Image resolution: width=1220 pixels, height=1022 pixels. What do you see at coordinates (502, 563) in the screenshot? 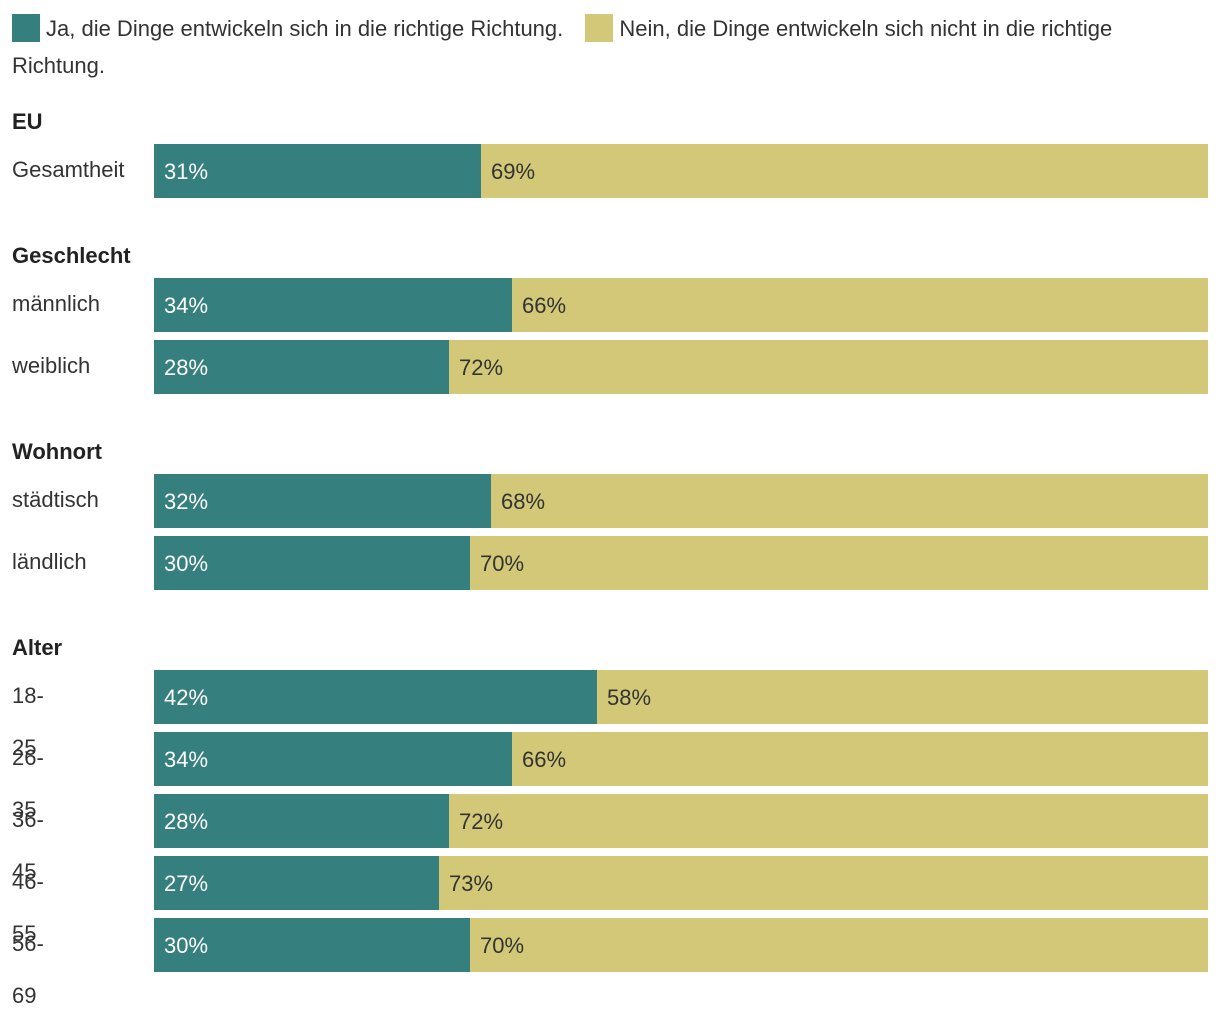
I see `data-label-no-ländlich: 70%` at bounding box center [502, 563].